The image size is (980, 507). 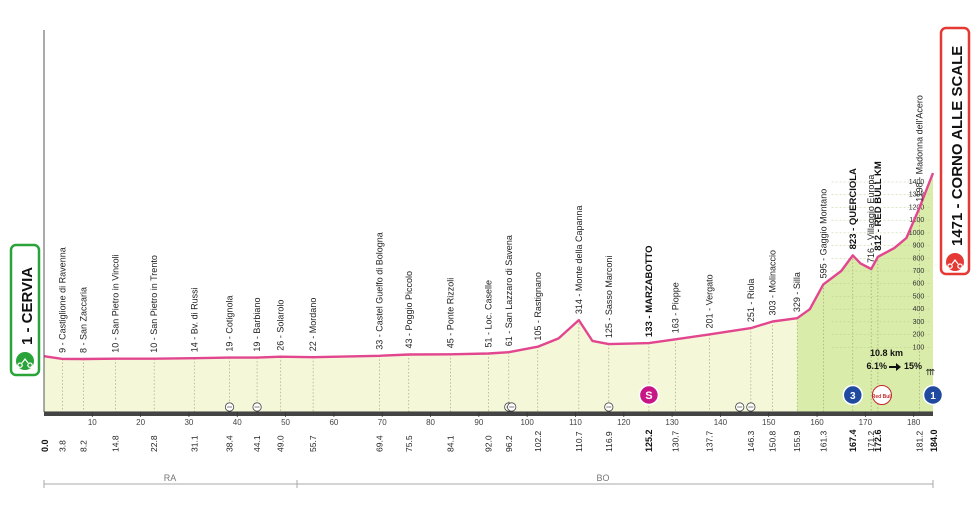 What do you see at coordinates (489, 443) in the screenshot?
I see `waypoint-km: 92.0` at bounding box center [489, 443].